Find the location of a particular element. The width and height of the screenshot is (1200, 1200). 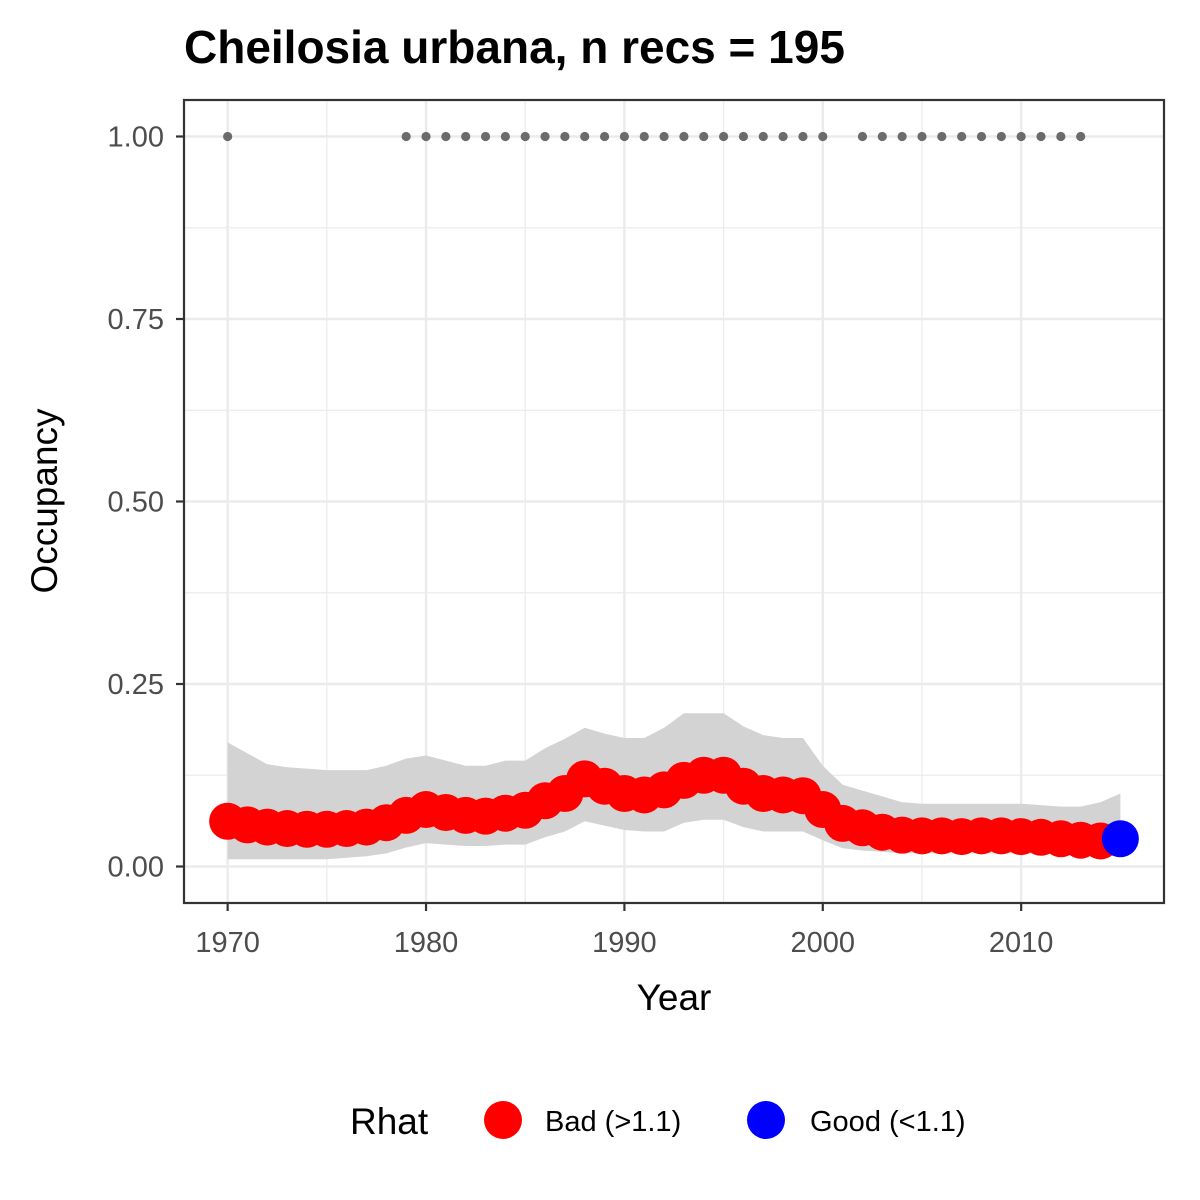

legend-title: Rhat is located at coordinates (389, 1121).